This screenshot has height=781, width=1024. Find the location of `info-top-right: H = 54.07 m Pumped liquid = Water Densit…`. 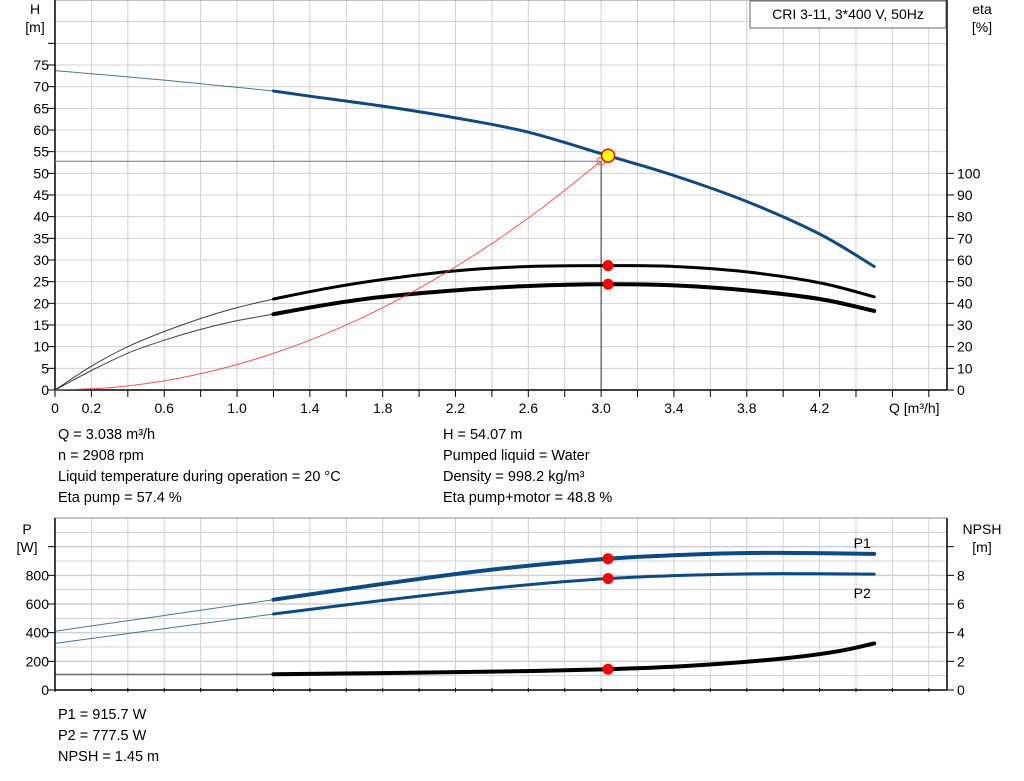

info-top-right: H = 54.07 m Pumped liquid = Water Densit… is located at coordinates (527, 467).